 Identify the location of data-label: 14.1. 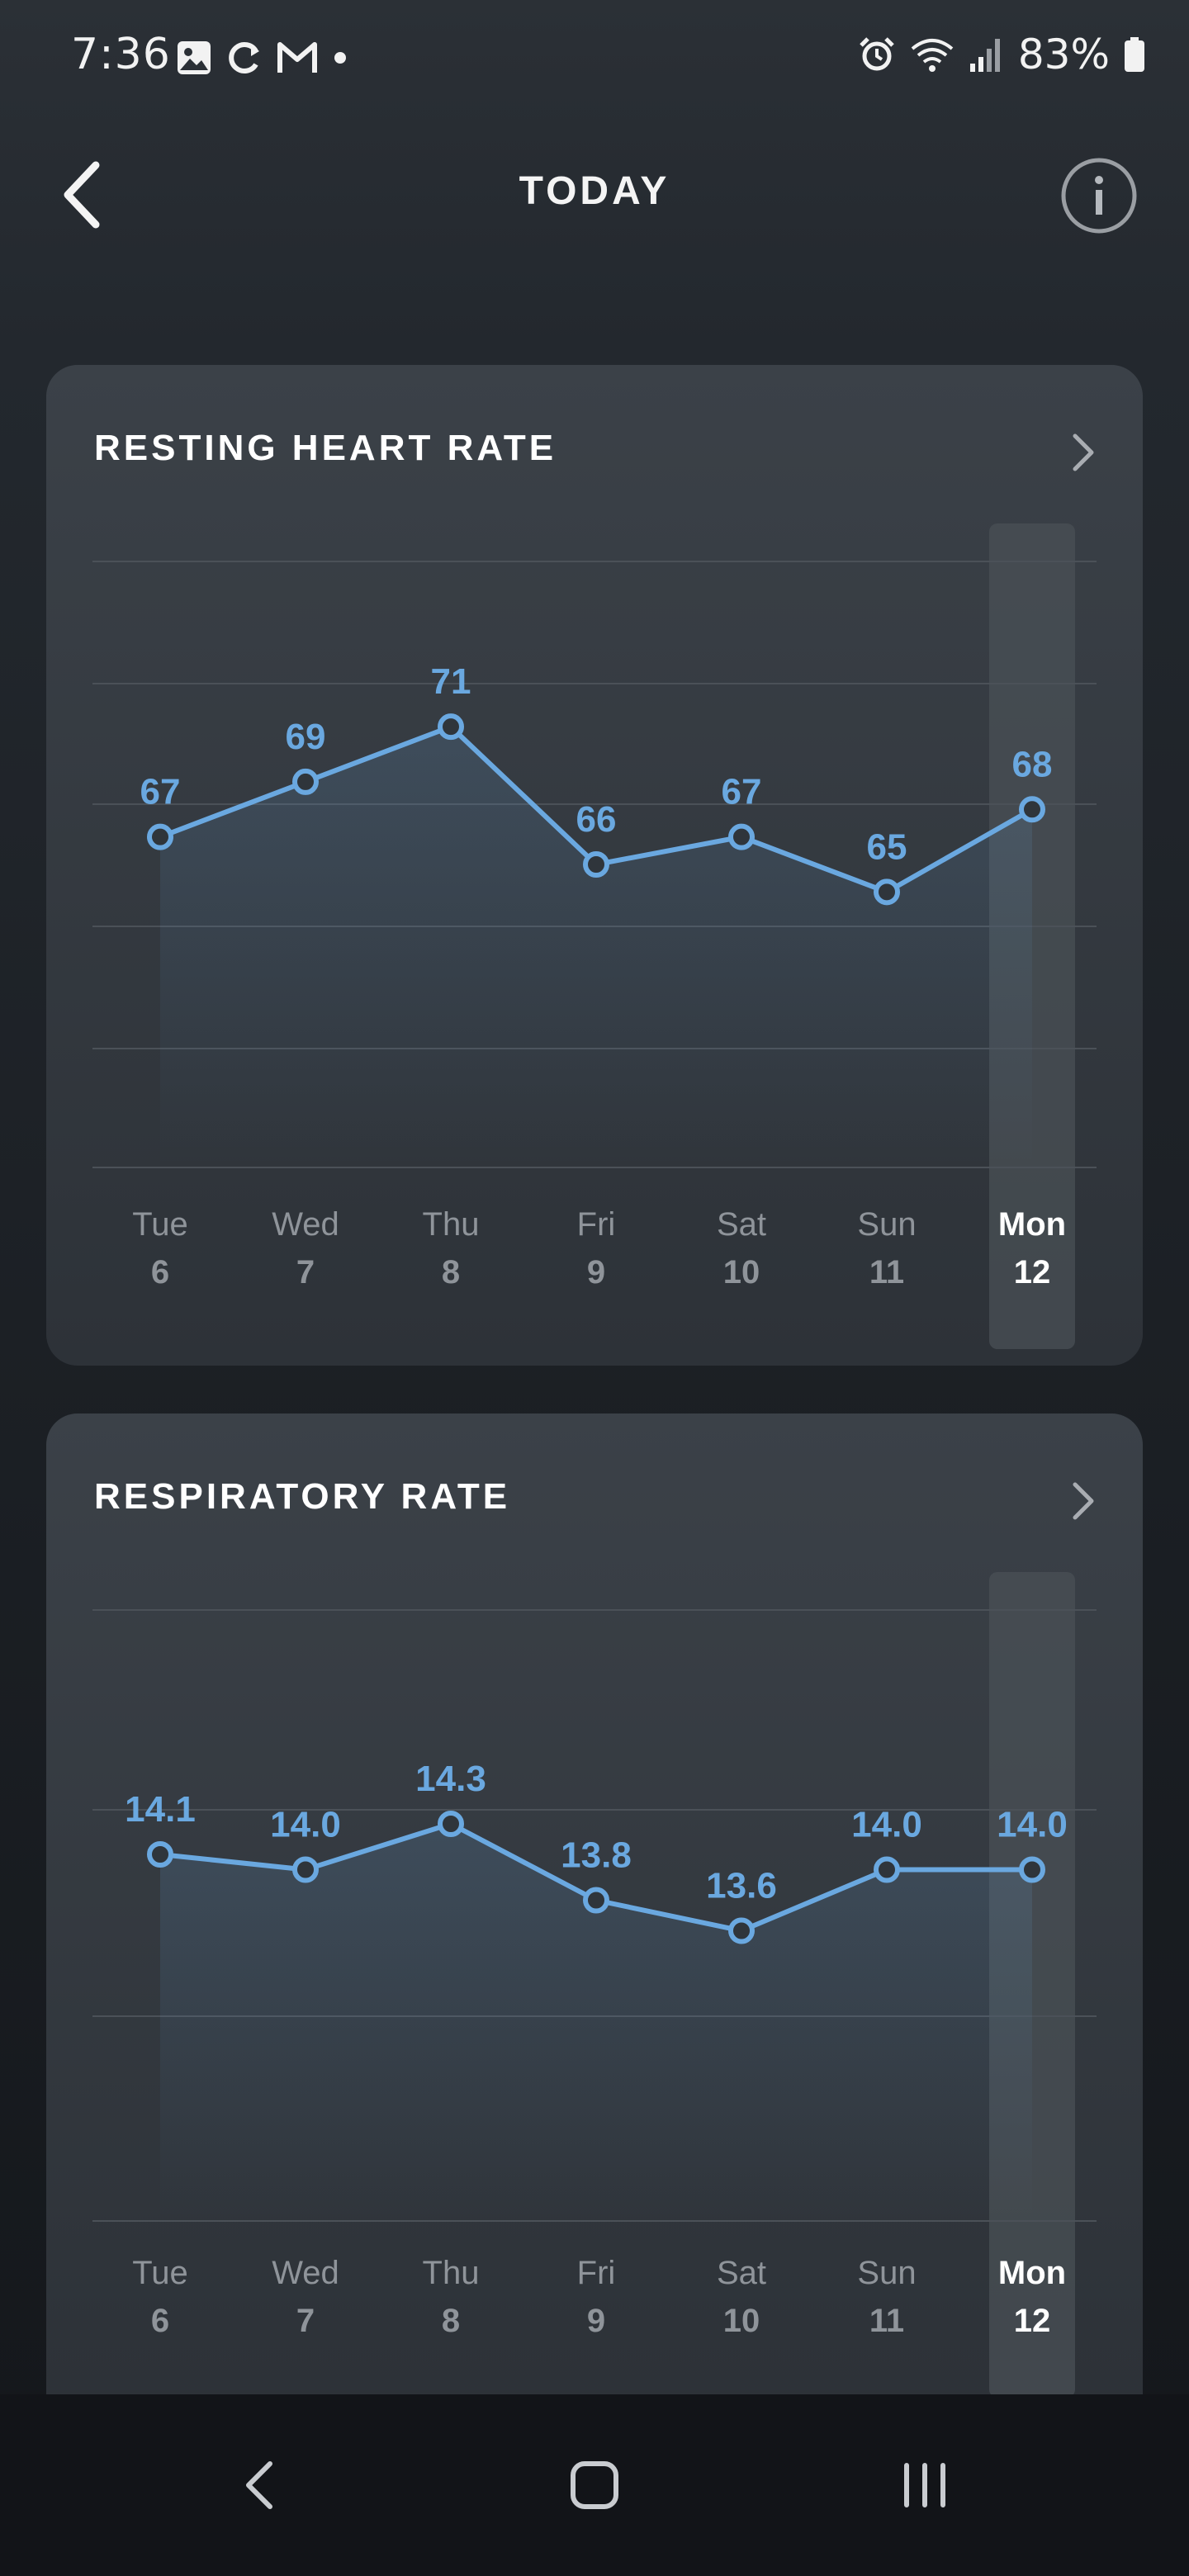
(160, 1809).